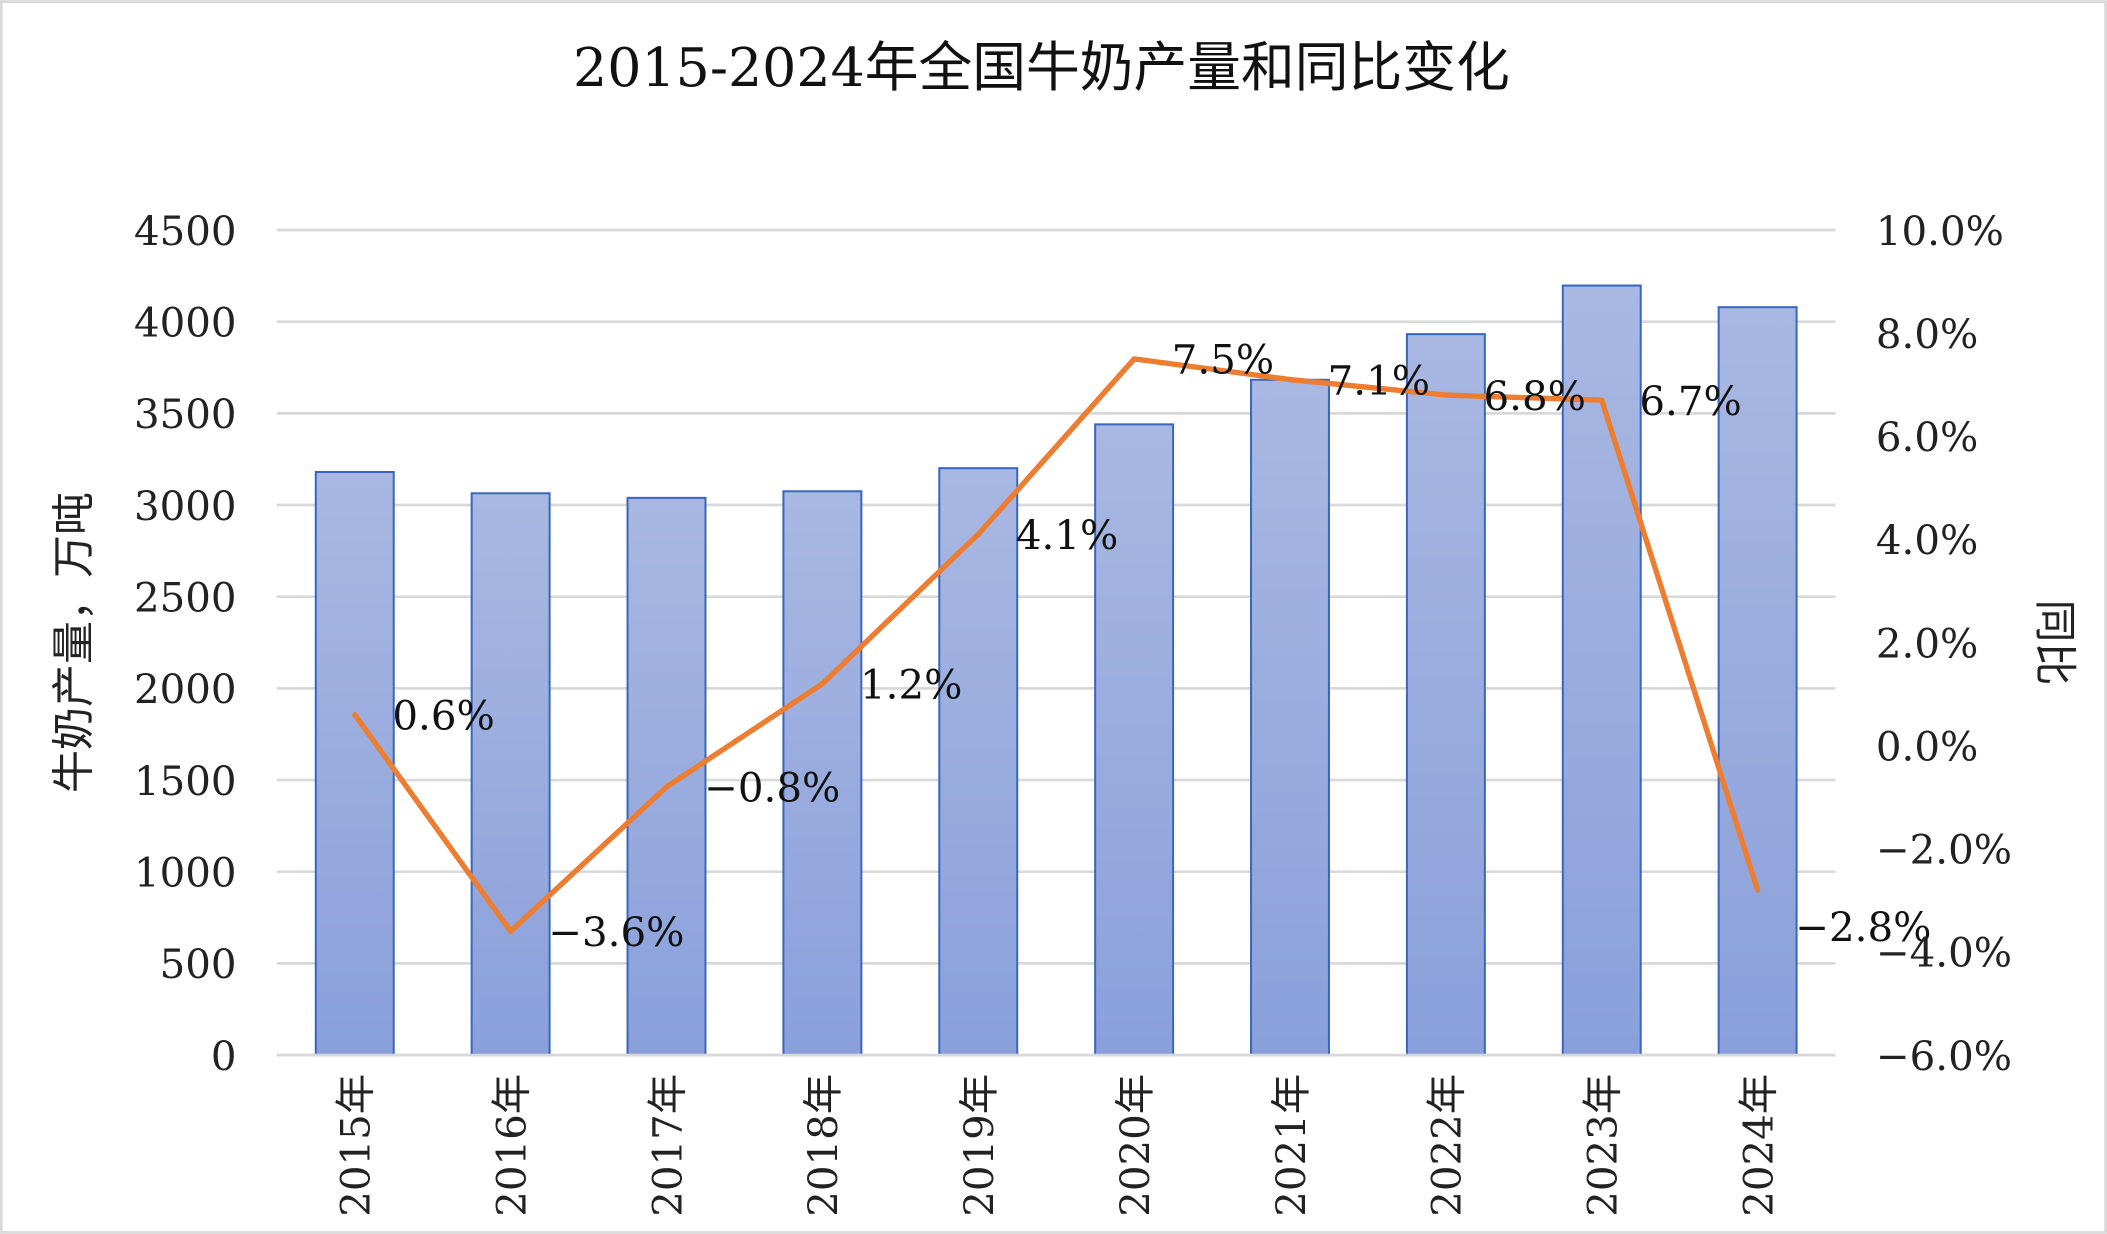 Image resolution: width=2107 pixels, height=1234 pixels. Describe the element at coordinates (511, 1145) in the screenshot. I see `x-tick-label: 2016年` at that location.